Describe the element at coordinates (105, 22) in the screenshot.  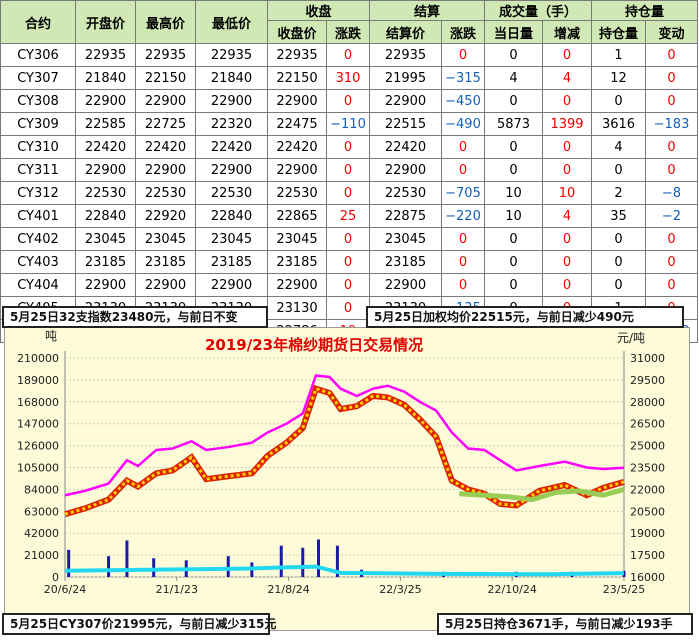
I see `col-header: 开盘价` at that location.